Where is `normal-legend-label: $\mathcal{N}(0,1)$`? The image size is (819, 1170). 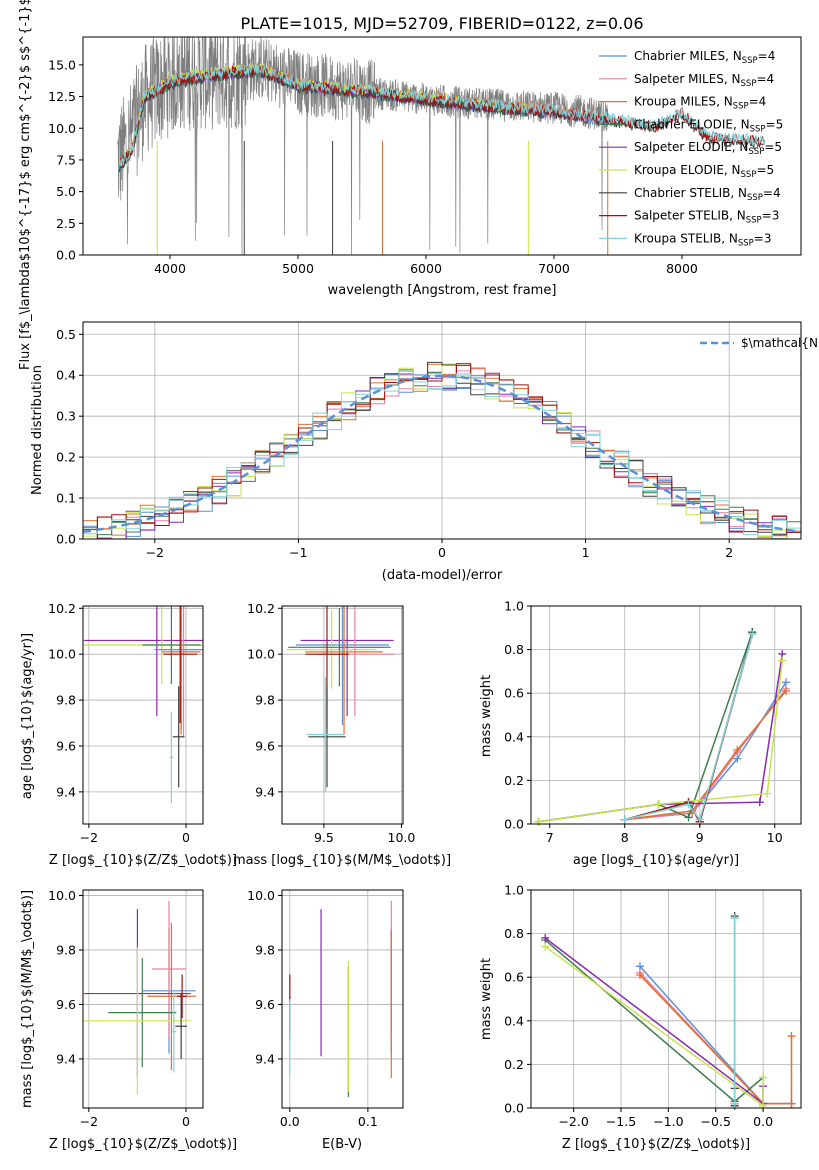 normal-legend-label: $\mathcal{N}(0,1)$ is located at coordinates (780, 343).